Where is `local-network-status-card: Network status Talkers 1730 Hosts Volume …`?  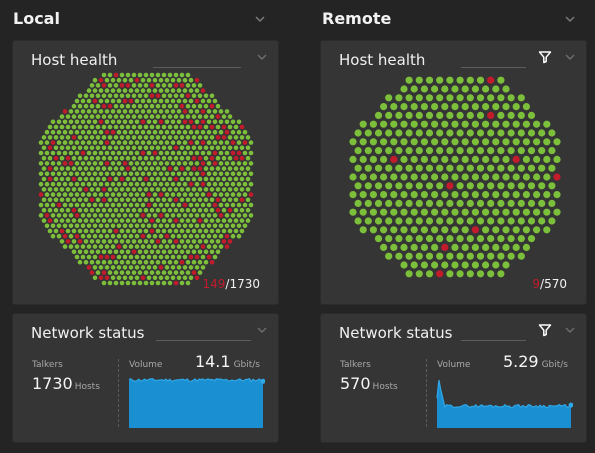 local-network-status-card: Network status Talkers 1730 Hosts Volume … is located at coordinates (145, 378).